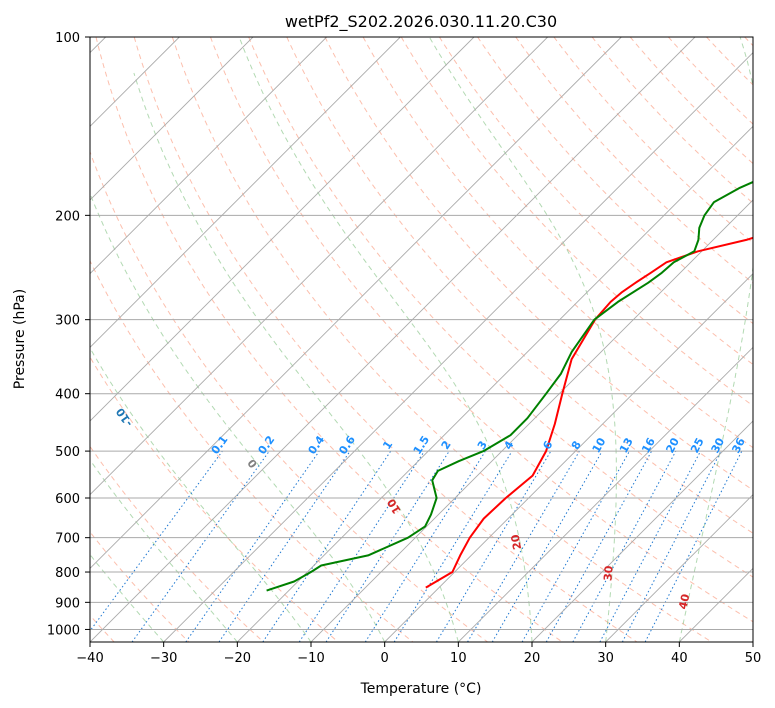 This screenshot has width=775, height=708. What do you see at coordinates (421, 689) in the screenshot?
I see `x-axis-title: Temperature (°C)` at bounding box center [421, 689].